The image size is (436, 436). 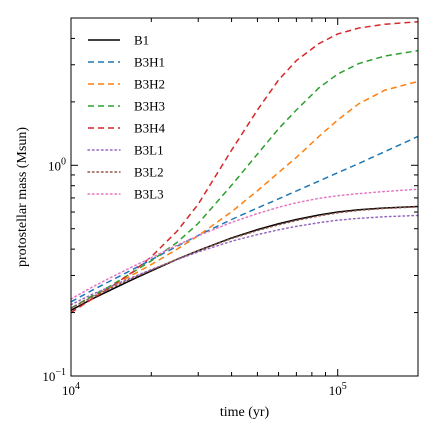 What do you see at coordinates (149, 106) in the screenshot?
I see `legend-label-b3h3: B3H3` at bounding box center [149, 106].